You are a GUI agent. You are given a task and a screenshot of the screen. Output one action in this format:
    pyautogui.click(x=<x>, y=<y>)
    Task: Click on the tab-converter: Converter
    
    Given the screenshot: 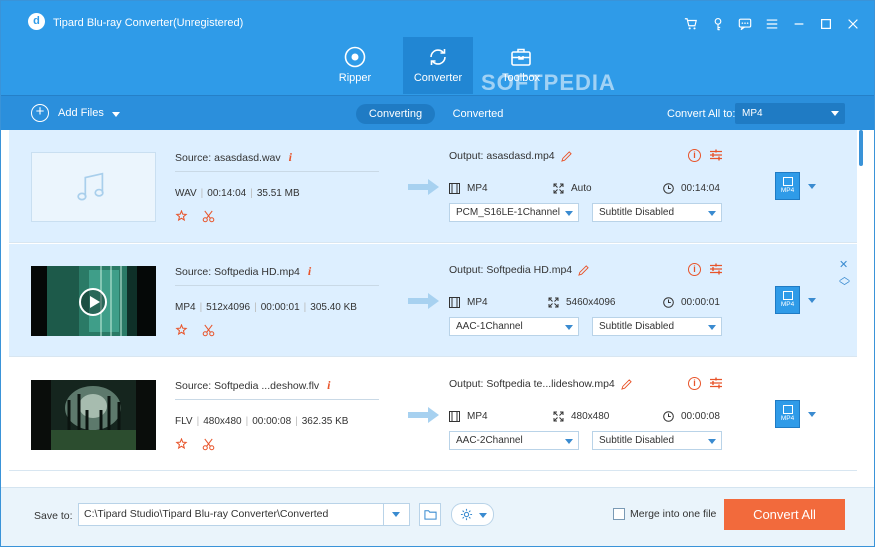 What is the action you would take?
    pyautogui.click(x=438, y=65)
    